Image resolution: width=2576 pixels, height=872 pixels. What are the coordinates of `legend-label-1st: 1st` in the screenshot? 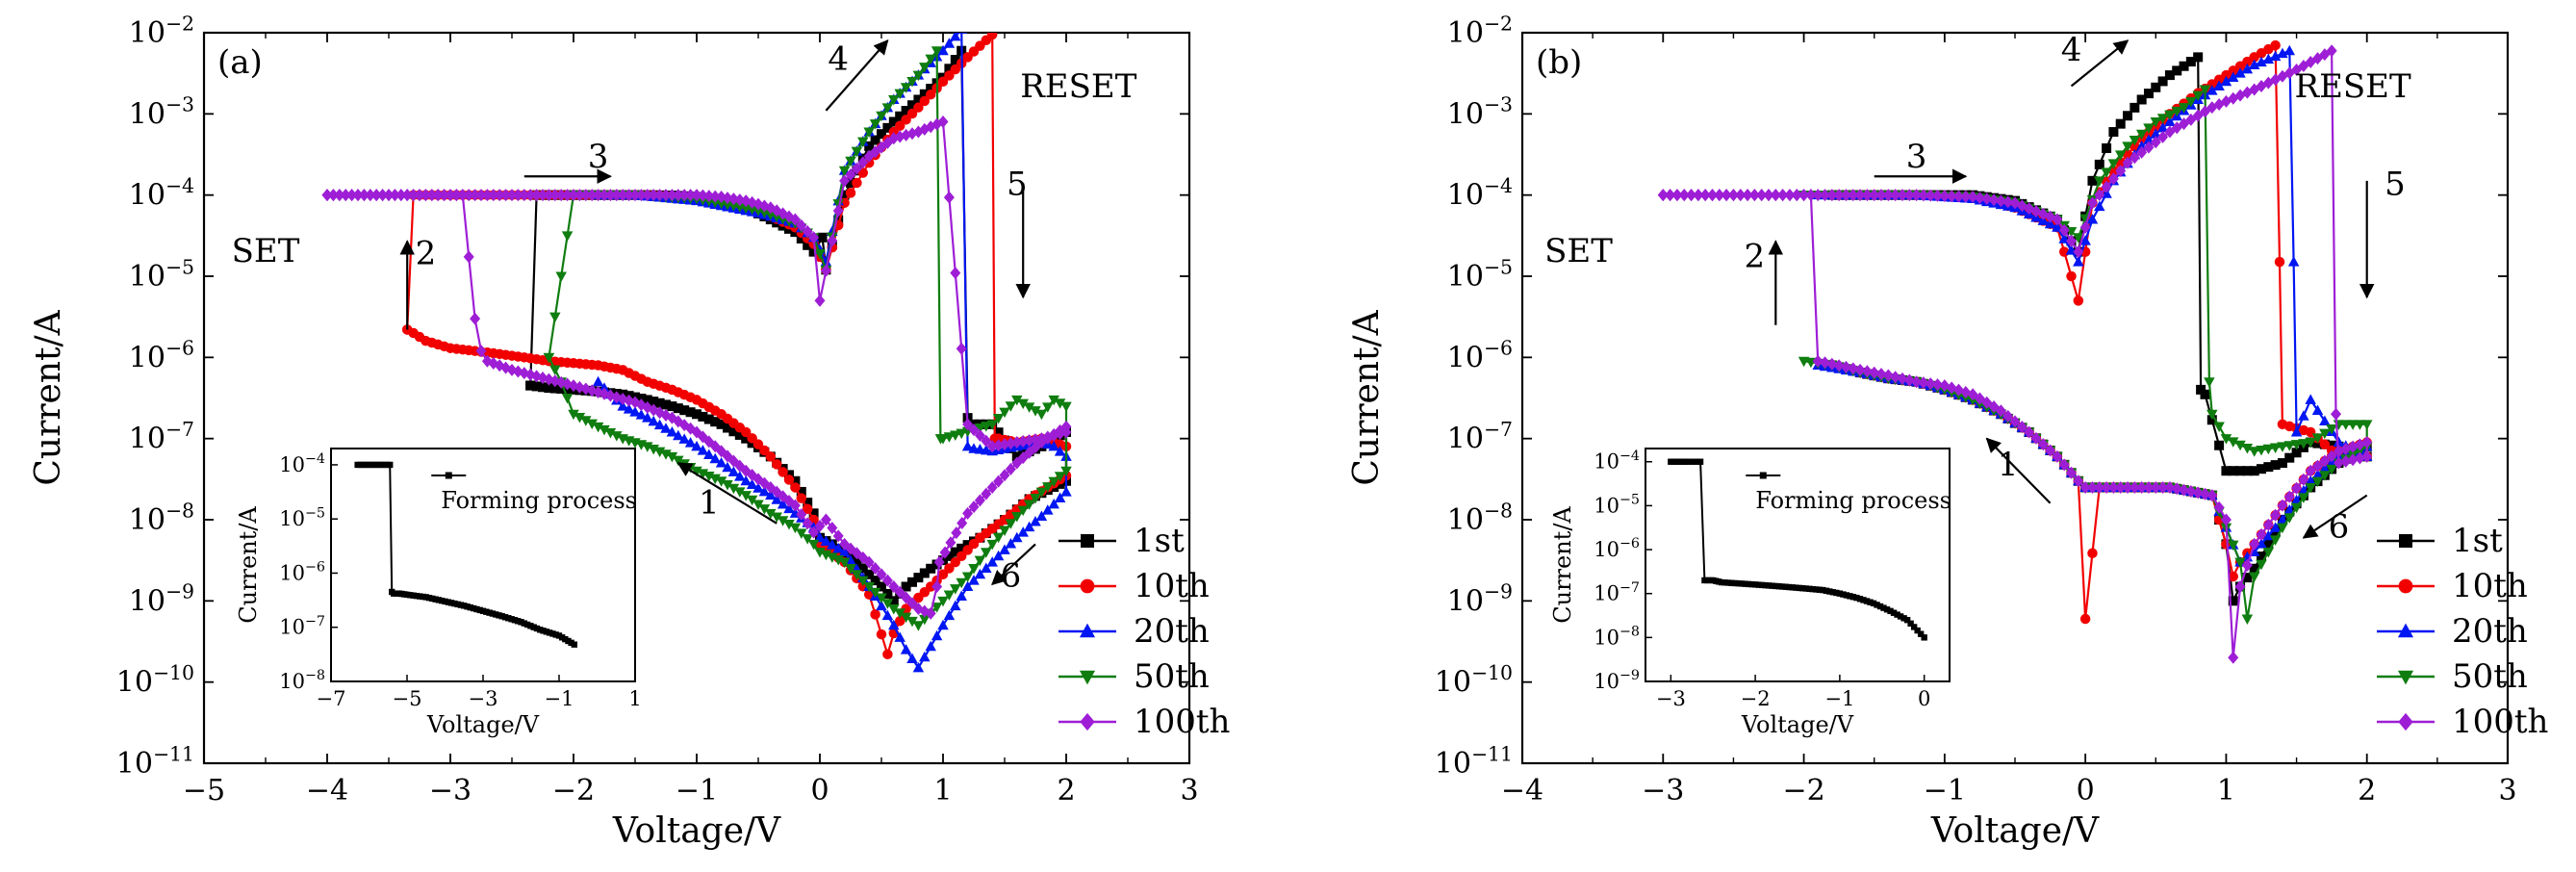 It's located at (1159, 541).